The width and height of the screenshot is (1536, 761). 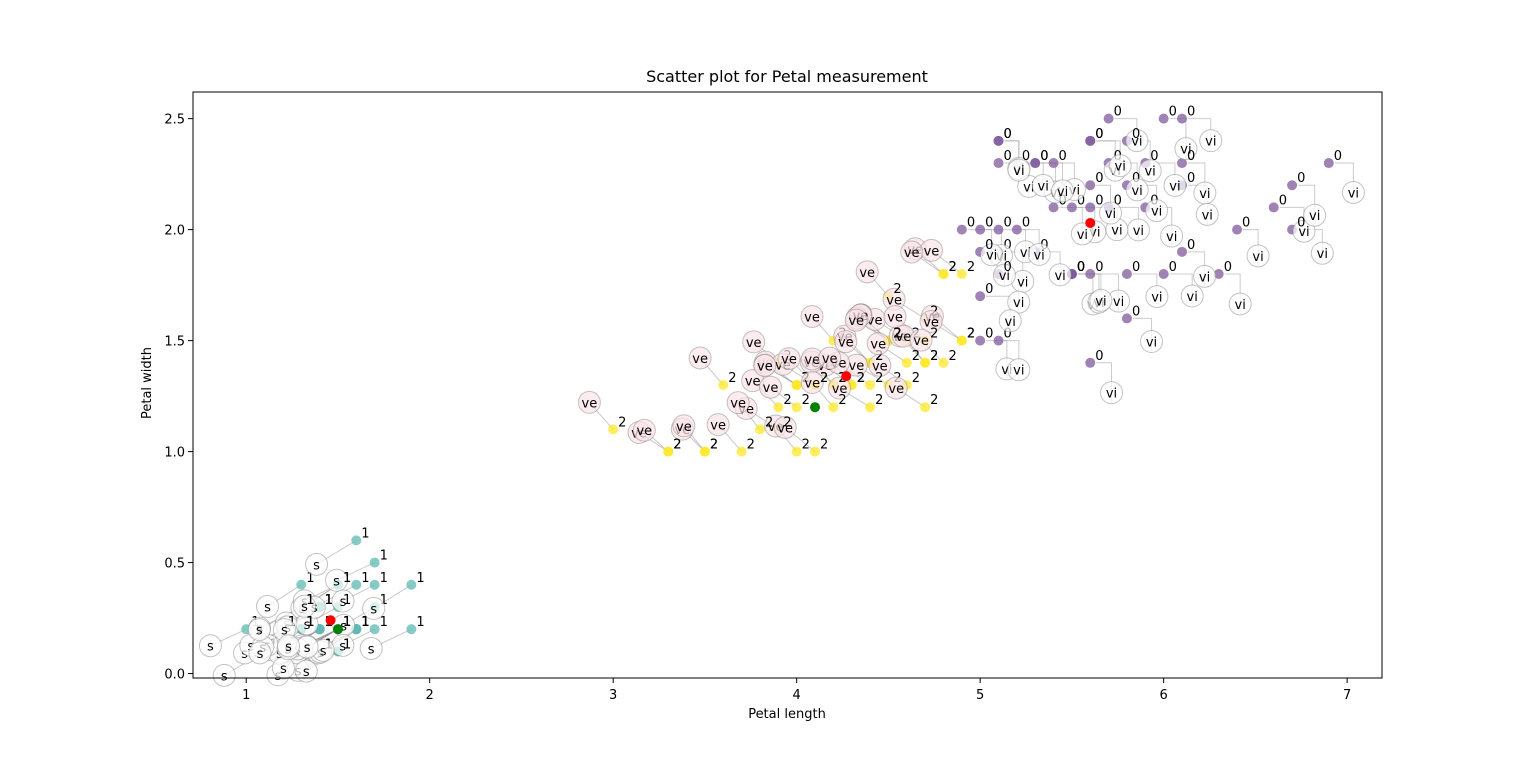 What do you see at coordinates (174, 231) in the screenshot?
I see `y-tick-label: 2.0` at bounding box center [174, 231].